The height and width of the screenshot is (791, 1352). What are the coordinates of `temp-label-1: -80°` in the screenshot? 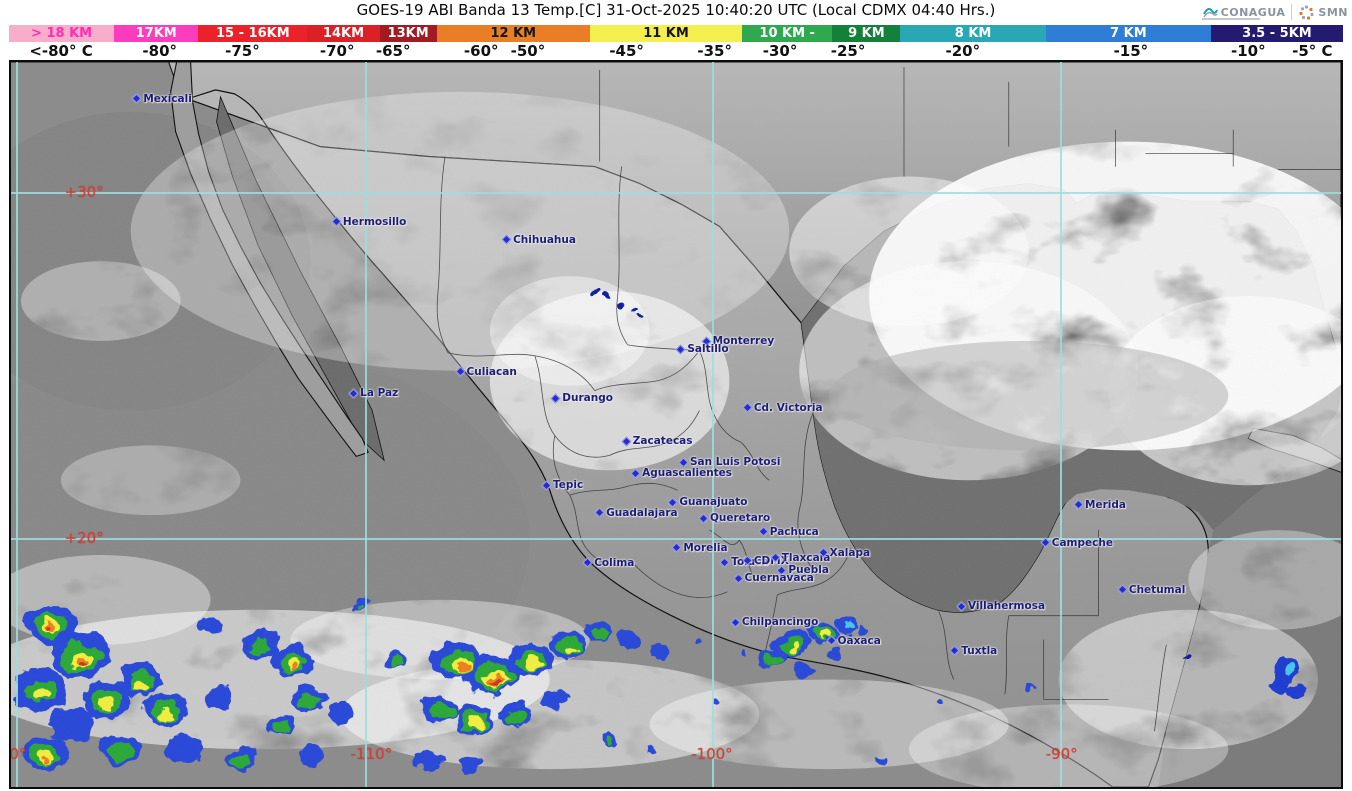 It's located at (160, 51).